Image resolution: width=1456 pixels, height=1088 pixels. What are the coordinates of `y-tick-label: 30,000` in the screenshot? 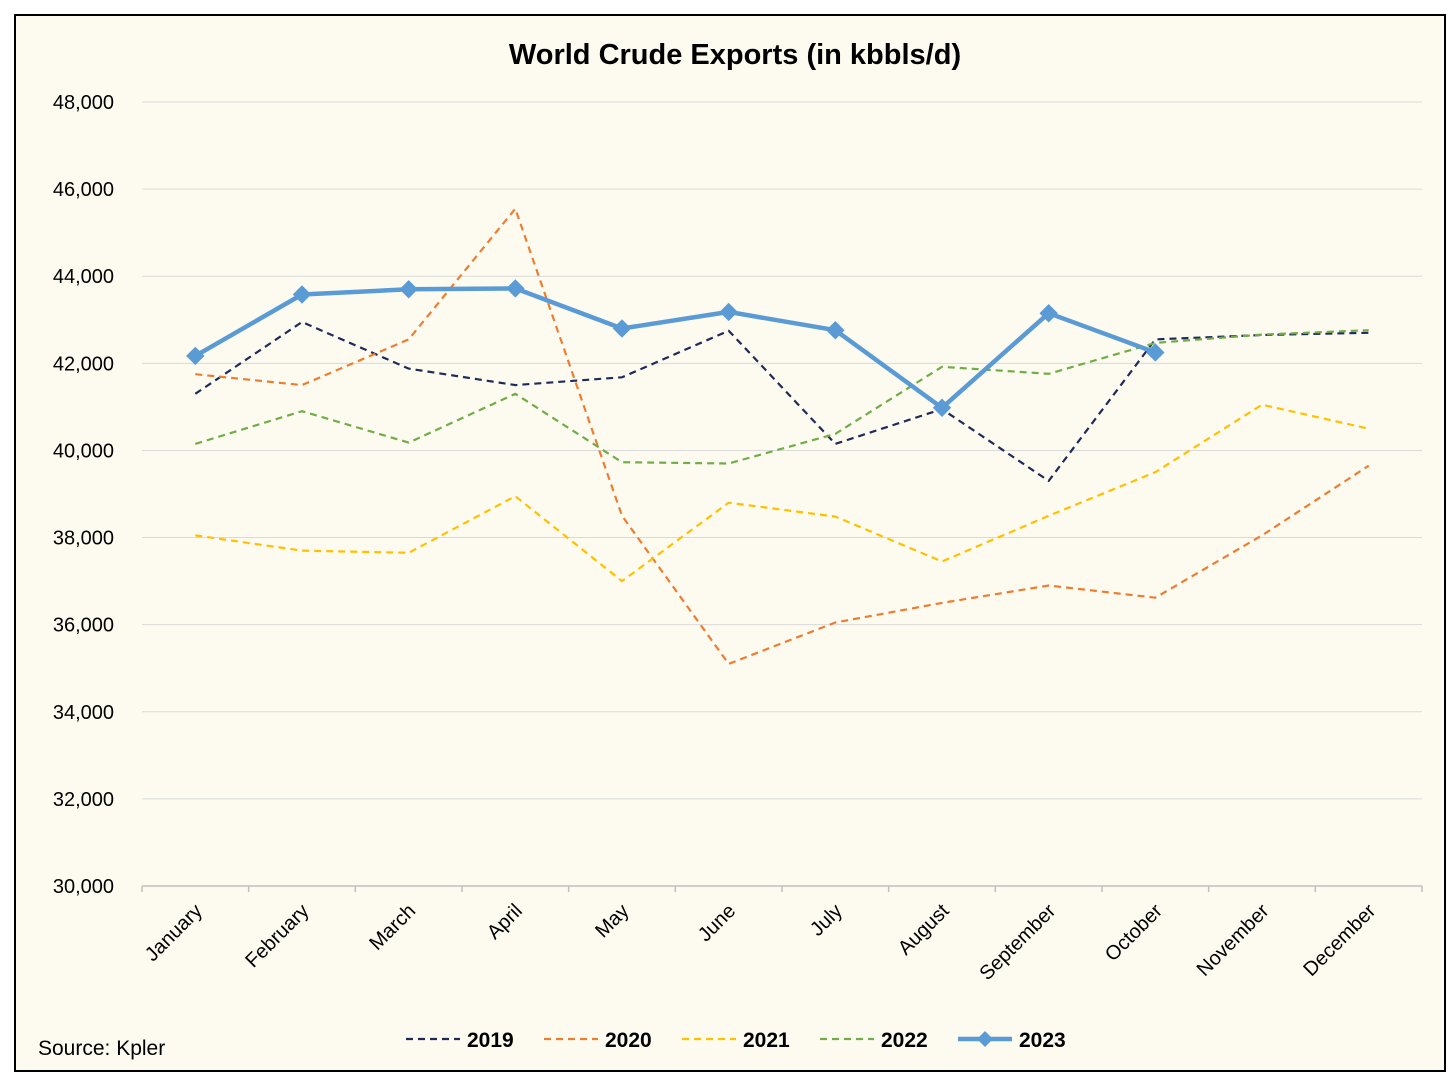 It's located at (83, 887).